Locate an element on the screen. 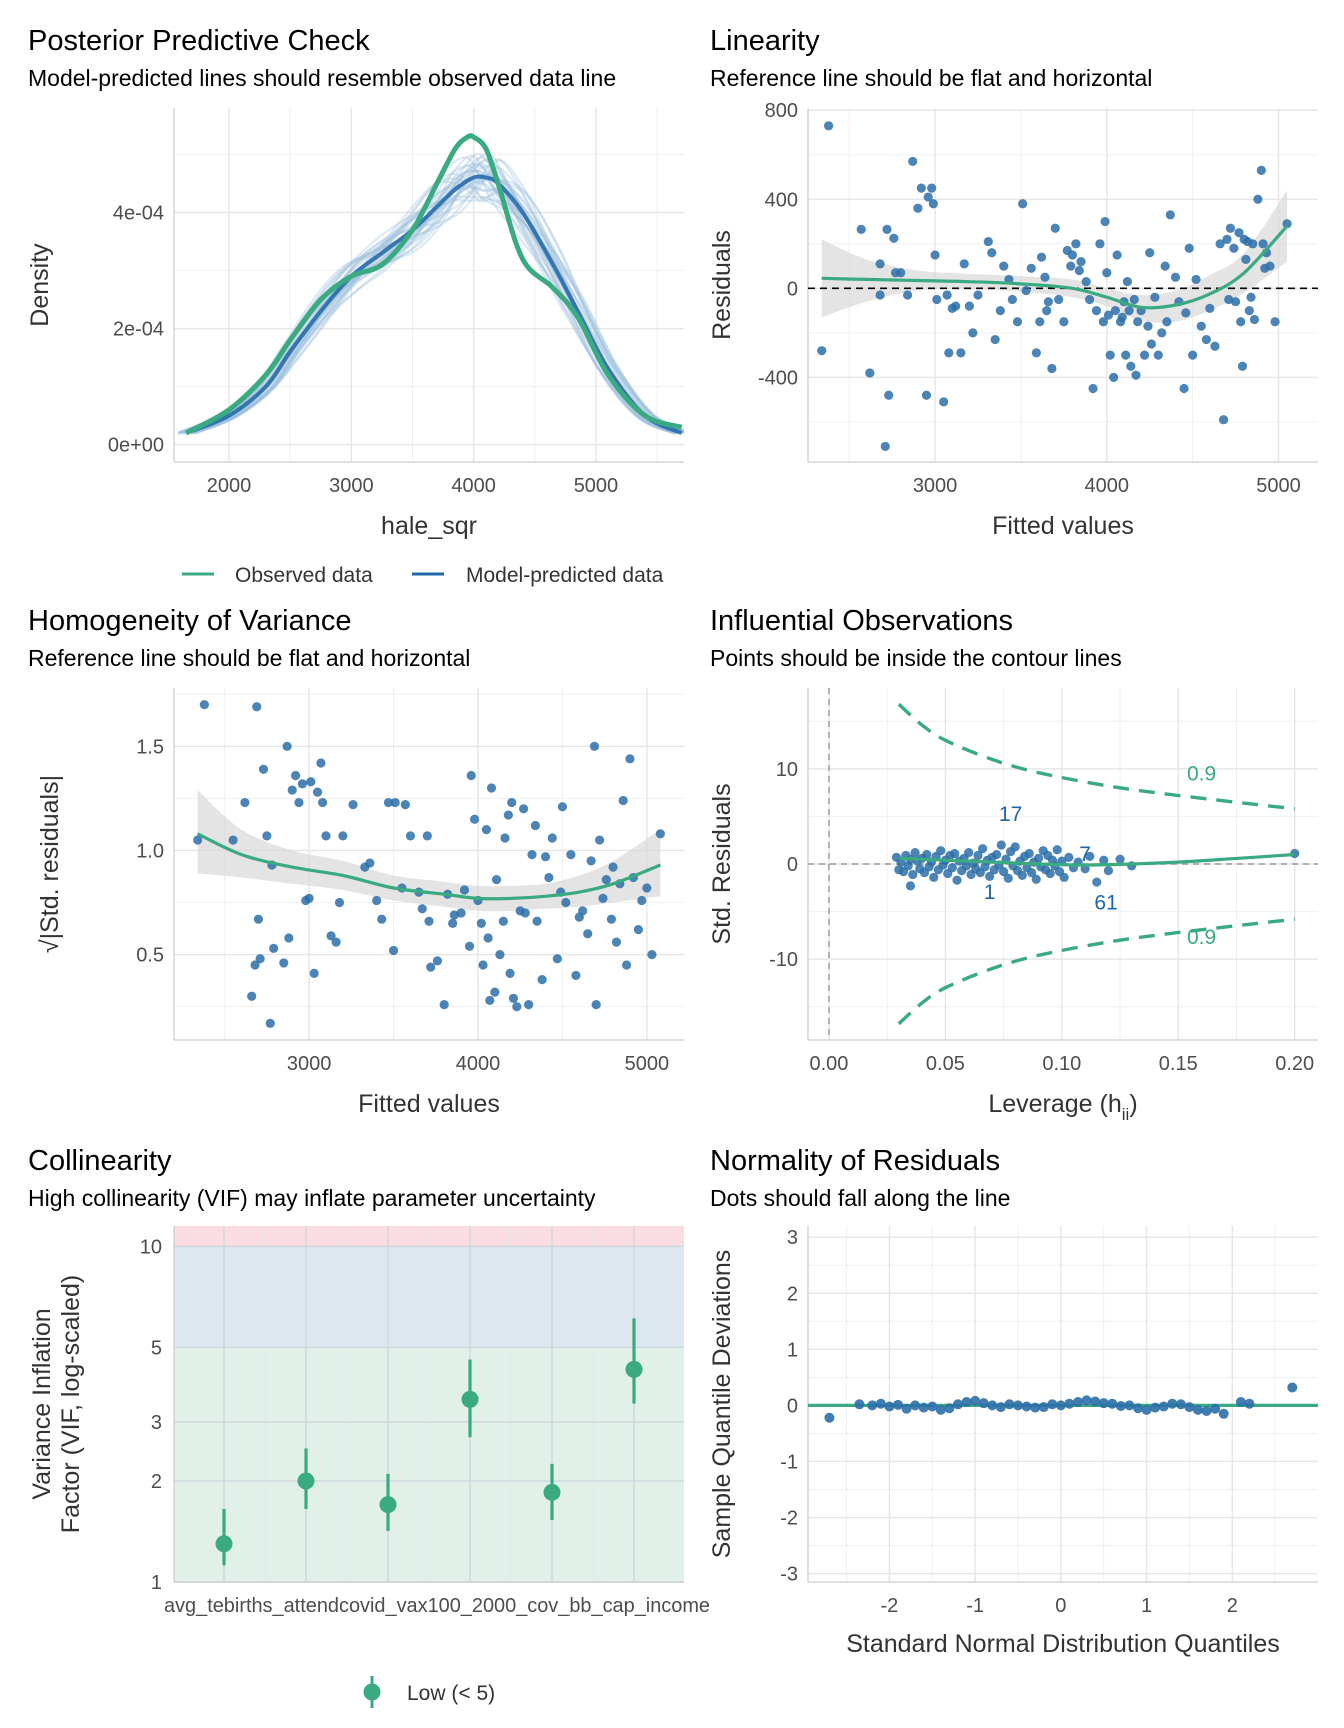  x-axis-title-close: ) is located at coordinates (1133, 1104).